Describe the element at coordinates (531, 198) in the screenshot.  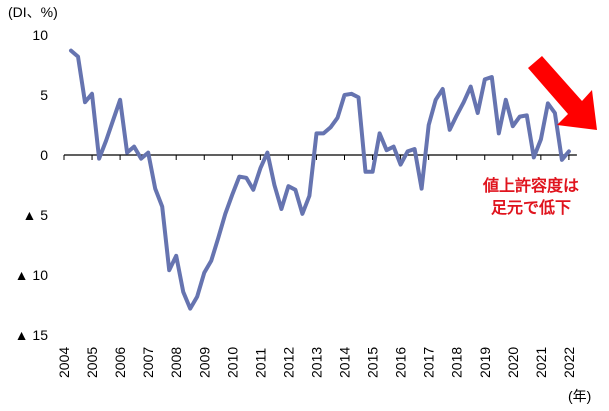
I see `annotation-text: 値上許容度は 足元で低下` at that location.